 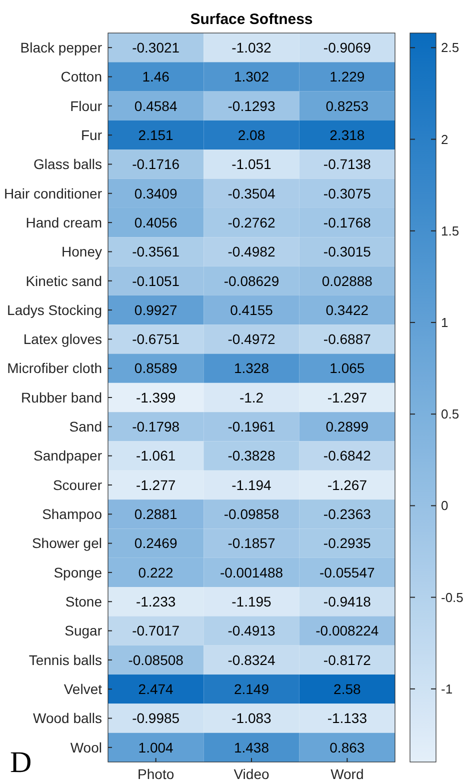 What do you see at coordinates (156, 660) in the screenshot?
I see `data-label: -0.08508` at bounding box center [156, 660].